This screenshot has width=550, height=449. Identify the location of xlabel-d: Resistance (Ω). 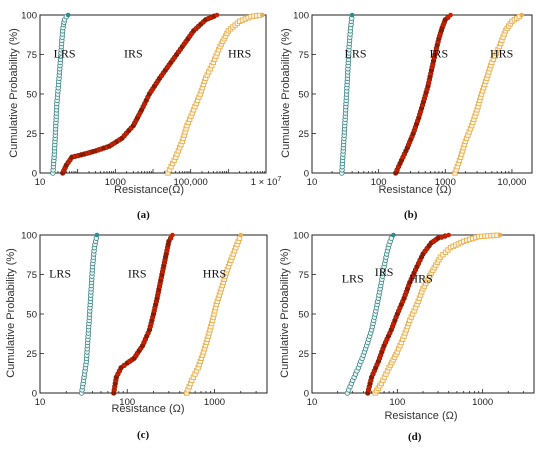
(420, 416).